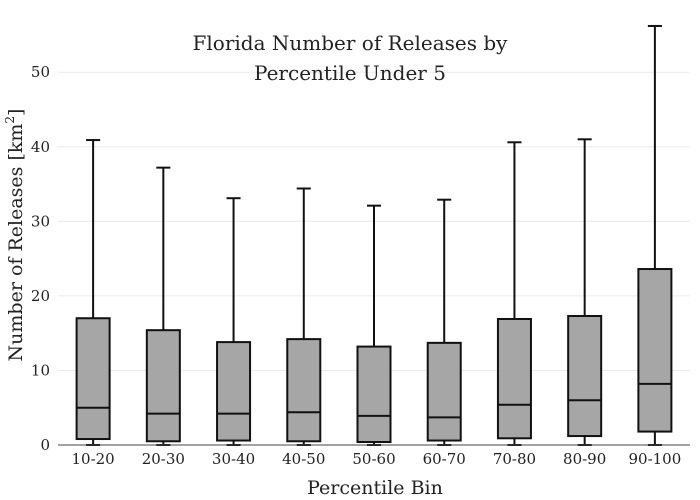 This screenshot has height=500, width=700. Describe the element at coordinates (16, 112) in the screenshot. I see `y-axis-title-suffix: ]` at that location.